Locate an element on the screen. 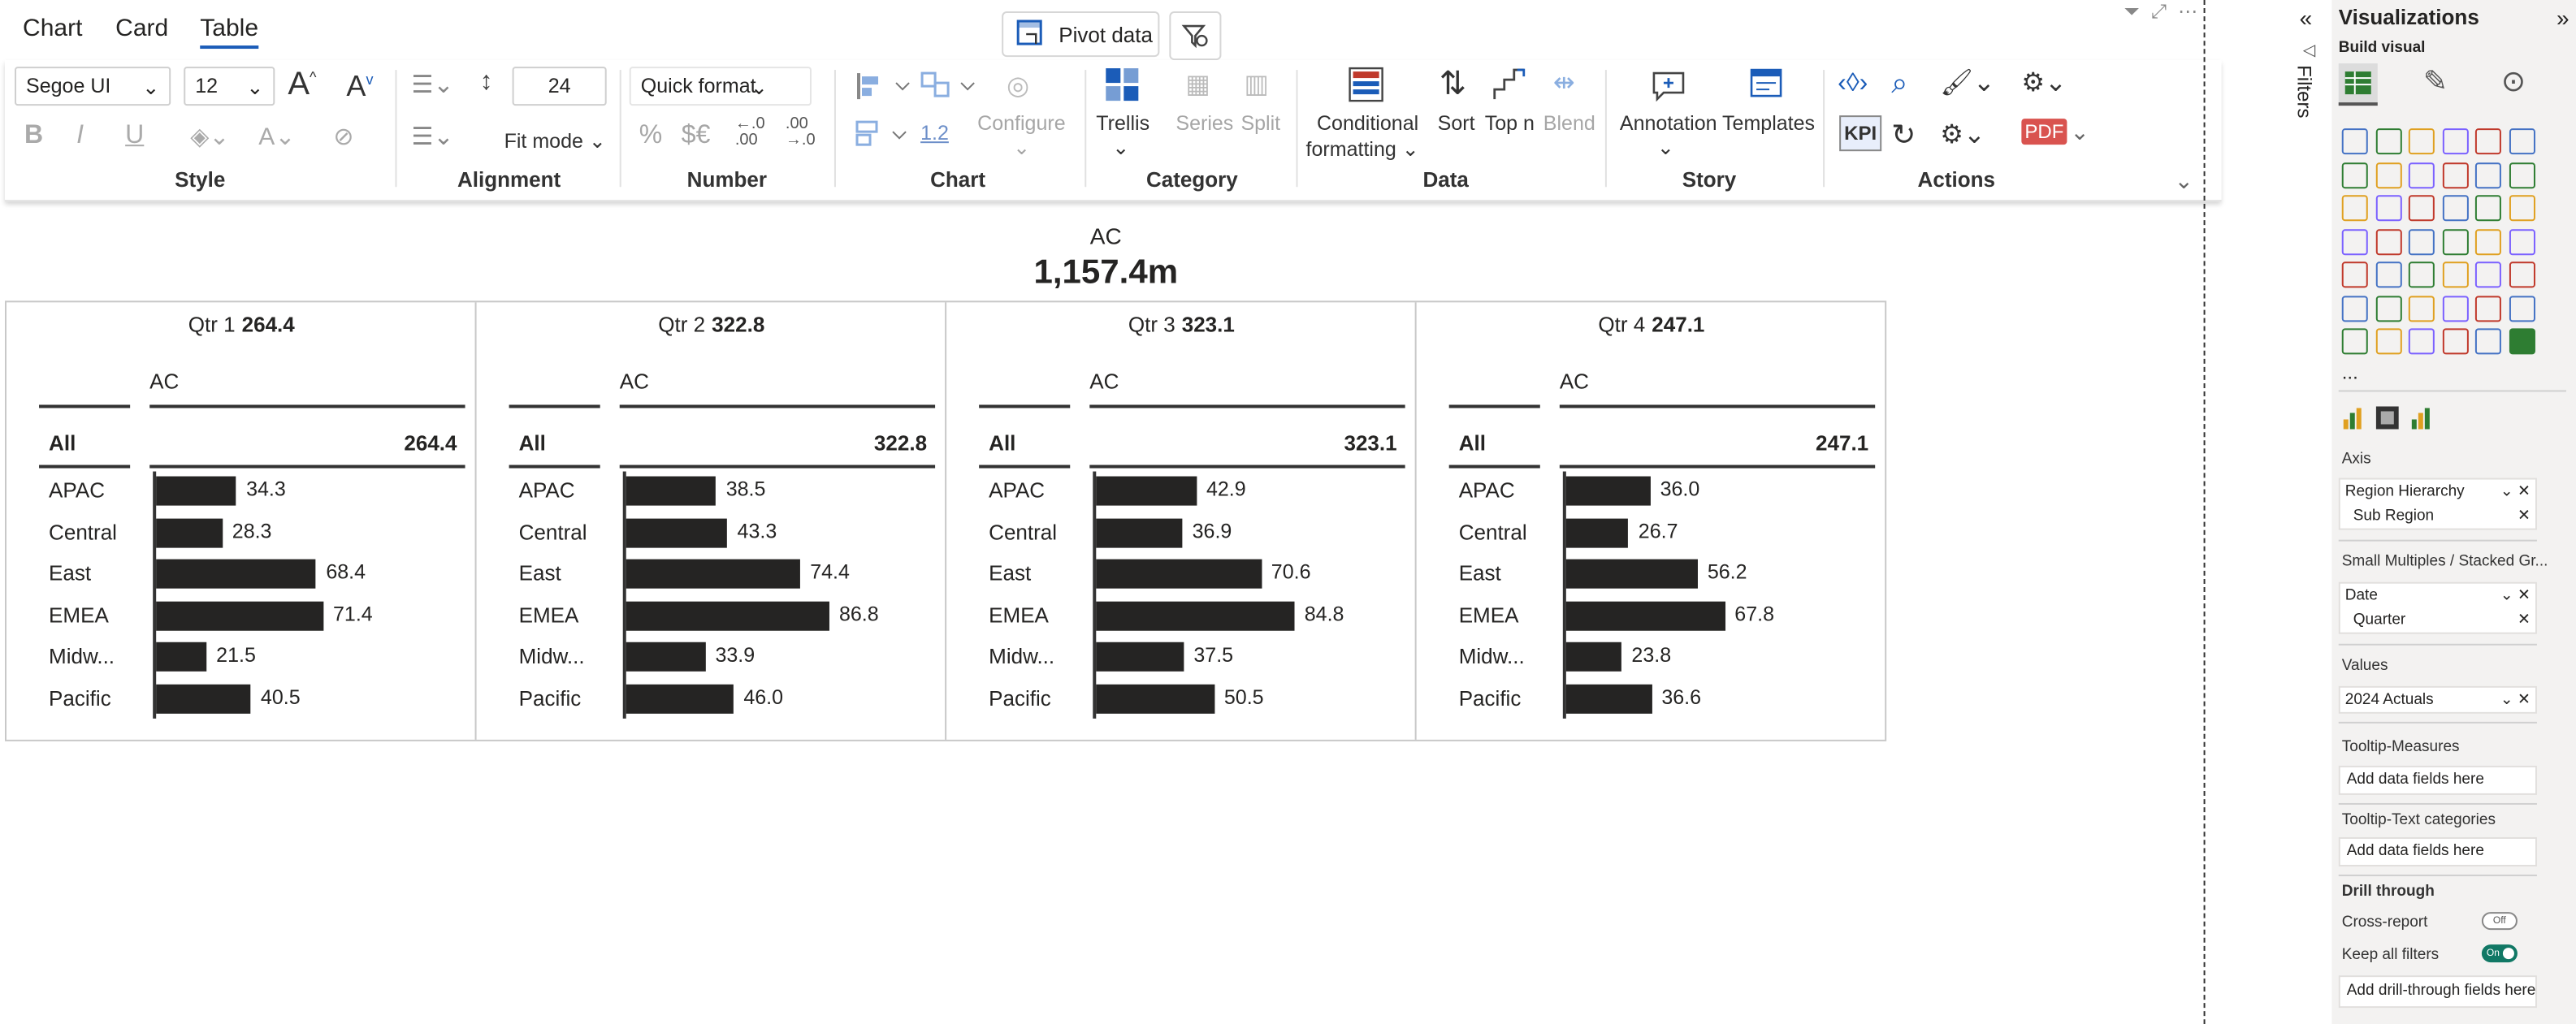 This screenshot has width=2576, height=1024. pivot-data-button: Pivot data is located at coordinates (1081, 34).